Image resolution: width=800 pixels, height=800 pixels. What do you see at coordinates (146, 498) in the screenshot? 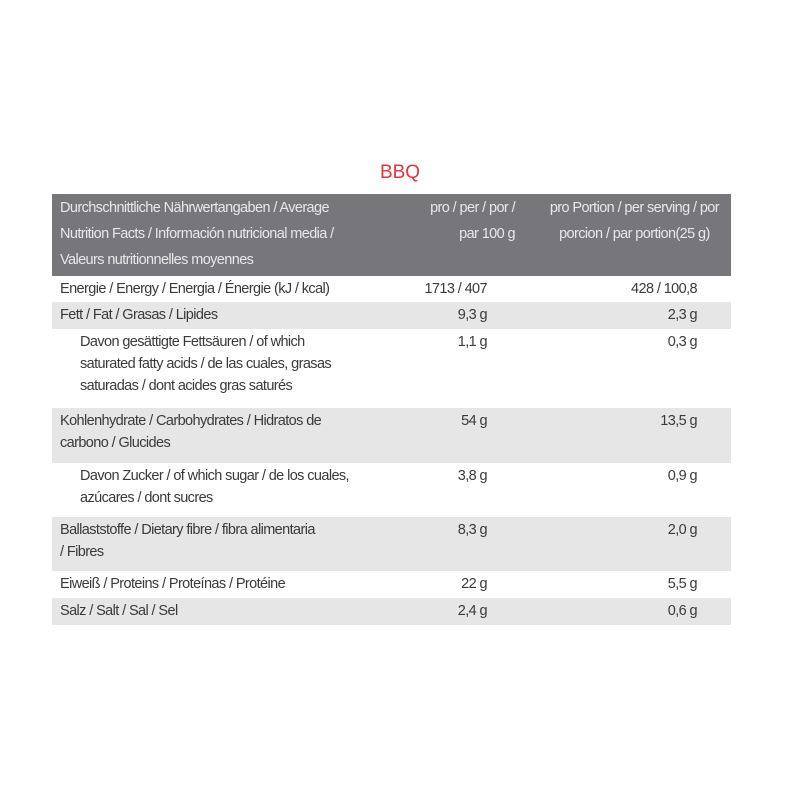
I see `nutrient-label-line: azúcares / dont sucres` at bounding box center [146, 498].